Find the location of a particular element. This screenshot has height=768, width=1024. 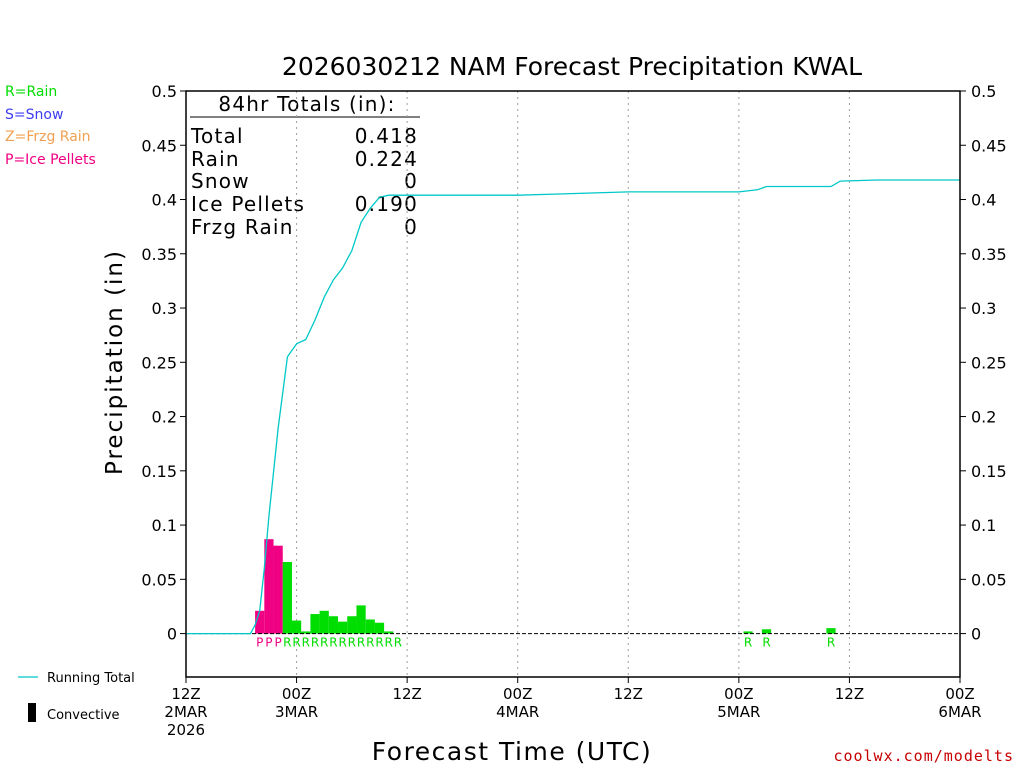

running-total-legend-label: Running Total is located at coordinates (91, 678).